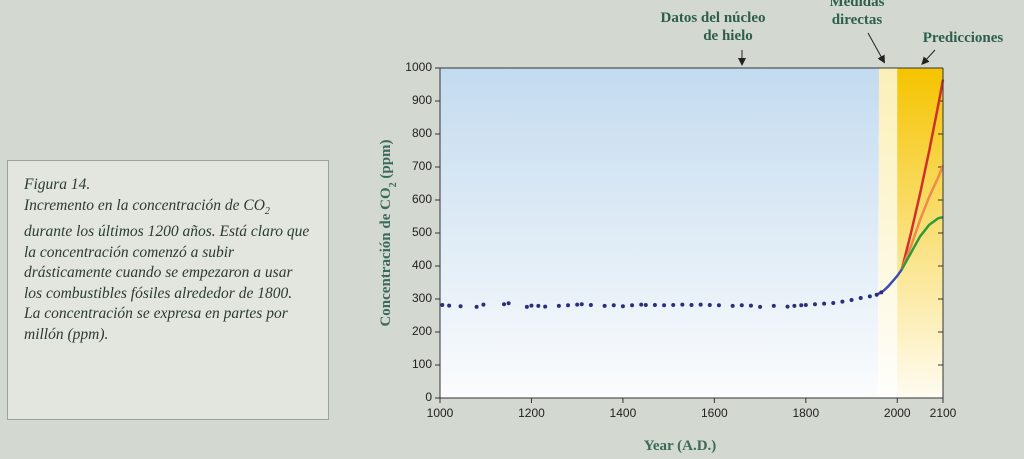 The height and width of the screenshot is (459, 1024). What do you see at coordinates (440, 413) in the screenshot?
I see `x-tick-label: 1000` at bounding box center [440, 413].